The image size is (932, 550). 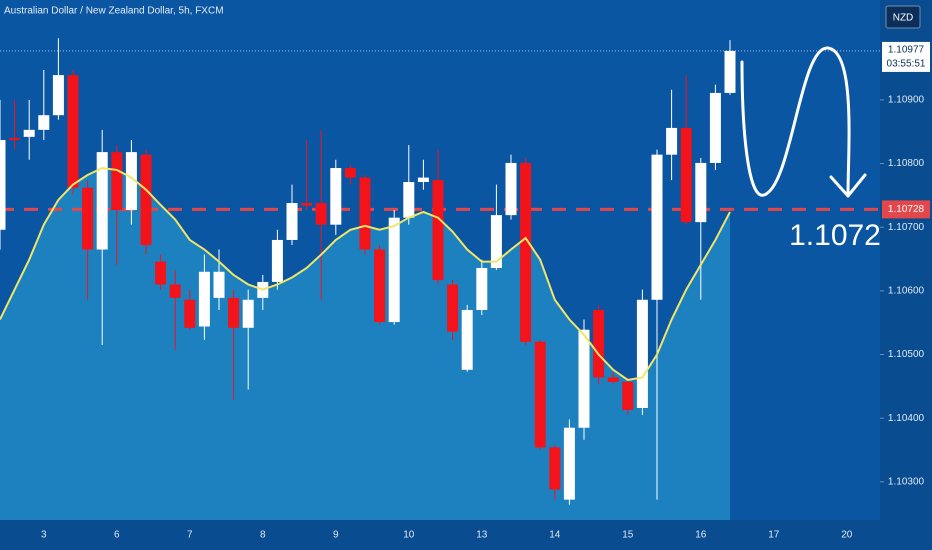 I want to click on annotation: 1.1072, so click(x=835, y=235).